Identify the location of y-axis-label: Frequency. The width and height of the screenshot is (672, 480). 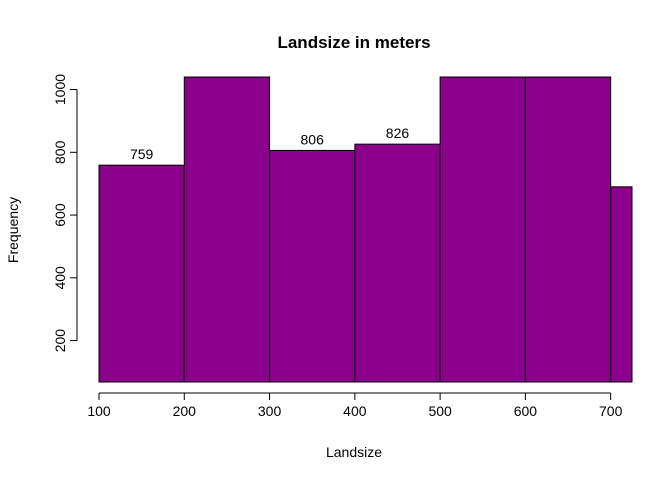
(13, 230).